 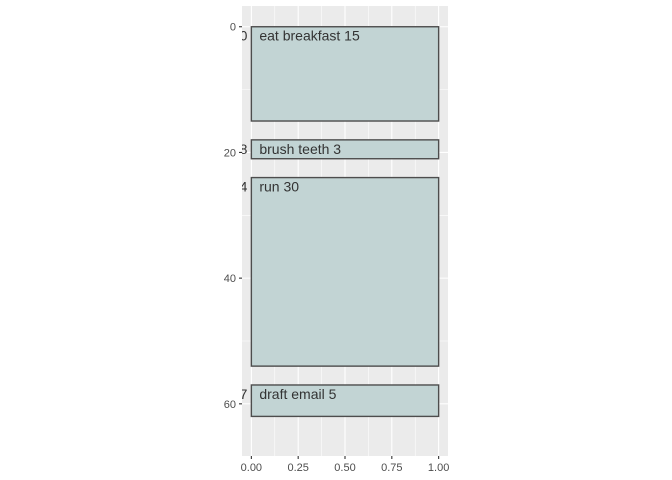 I want to click on task-start-label: 57, so click(x=240, y=394).